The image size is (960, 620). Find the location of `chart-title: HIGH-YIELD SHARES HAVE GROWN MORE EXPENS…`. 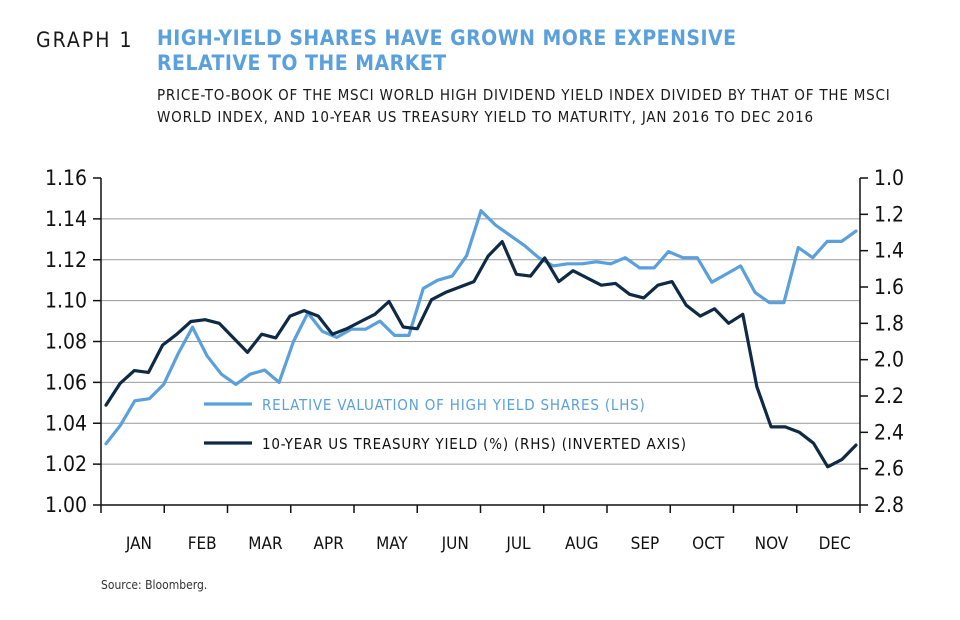

chart-title: HIGH-YIELD SHARES HAVE GROWN MORE EXPENS… is located at coordinates (447, 51).